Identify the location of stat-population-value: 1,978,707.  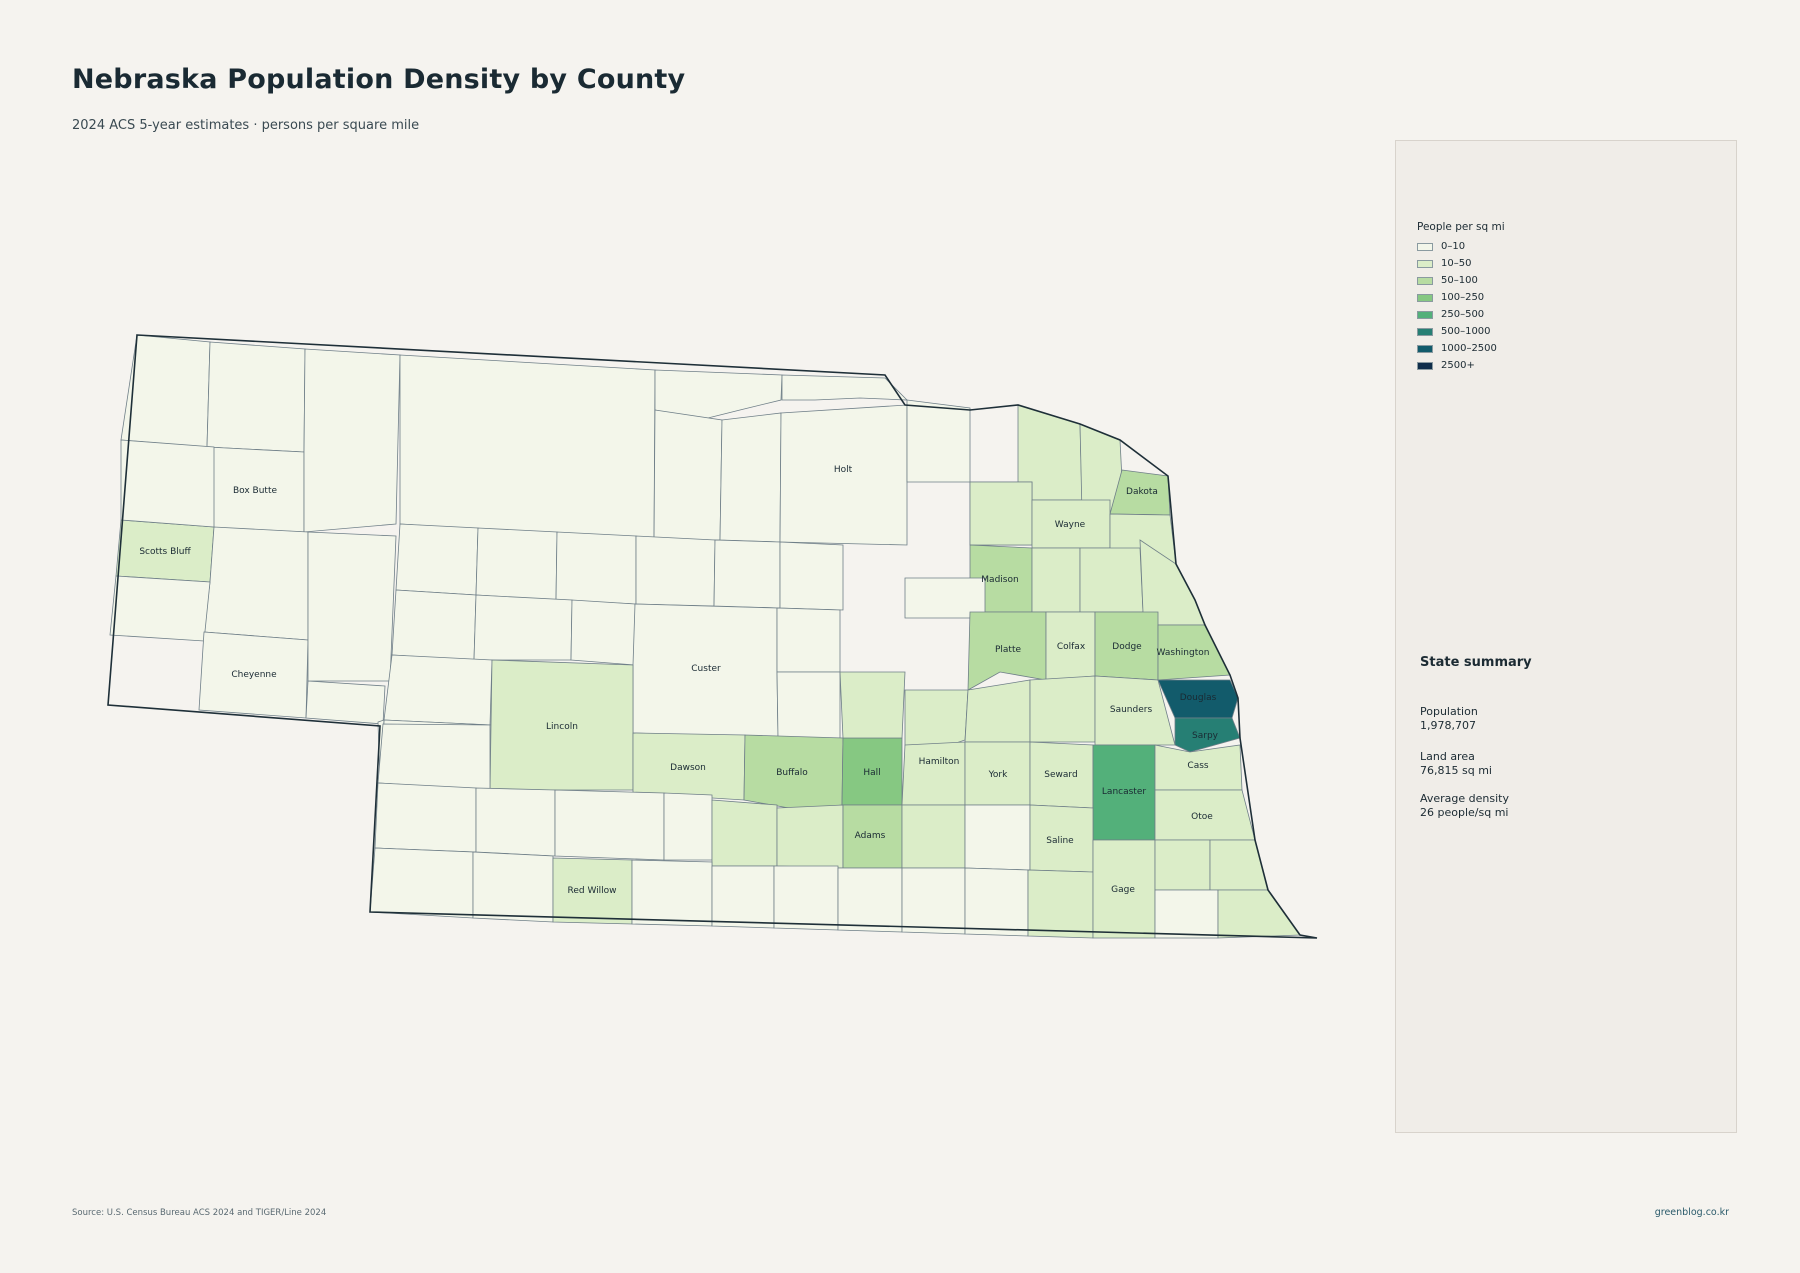
(1448, 725).